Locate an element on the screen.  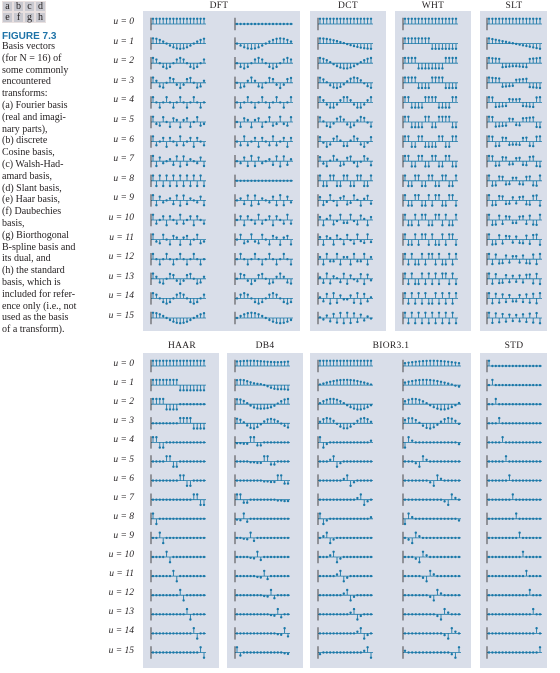
basis-vector-haar-u12 is located at coordinates (178, 595).